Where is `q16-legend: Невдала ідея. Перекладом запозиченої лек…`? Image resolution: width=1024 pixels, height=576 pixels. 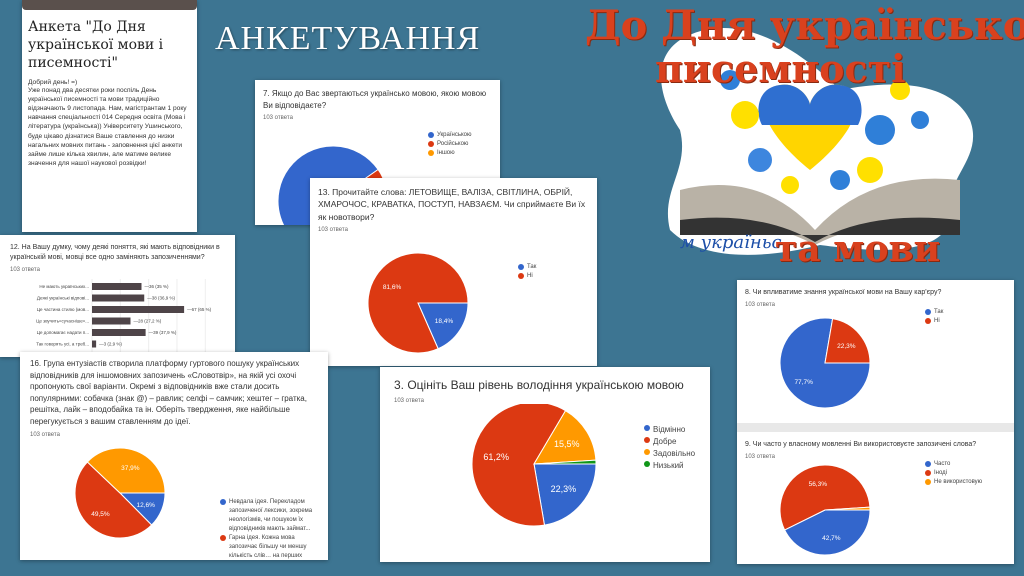
q16-legend: Невдала ідея. Перекладом запозиченої лек… is located at coordinates (270, 529).